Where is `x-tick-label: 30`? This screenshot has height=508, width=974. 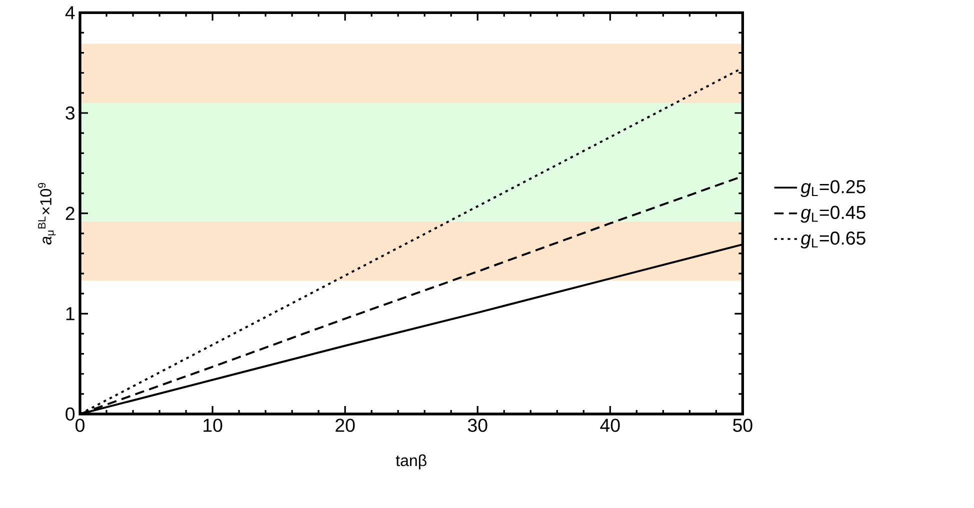 x-tick-label: 30 is located at coordinates (478, 425).